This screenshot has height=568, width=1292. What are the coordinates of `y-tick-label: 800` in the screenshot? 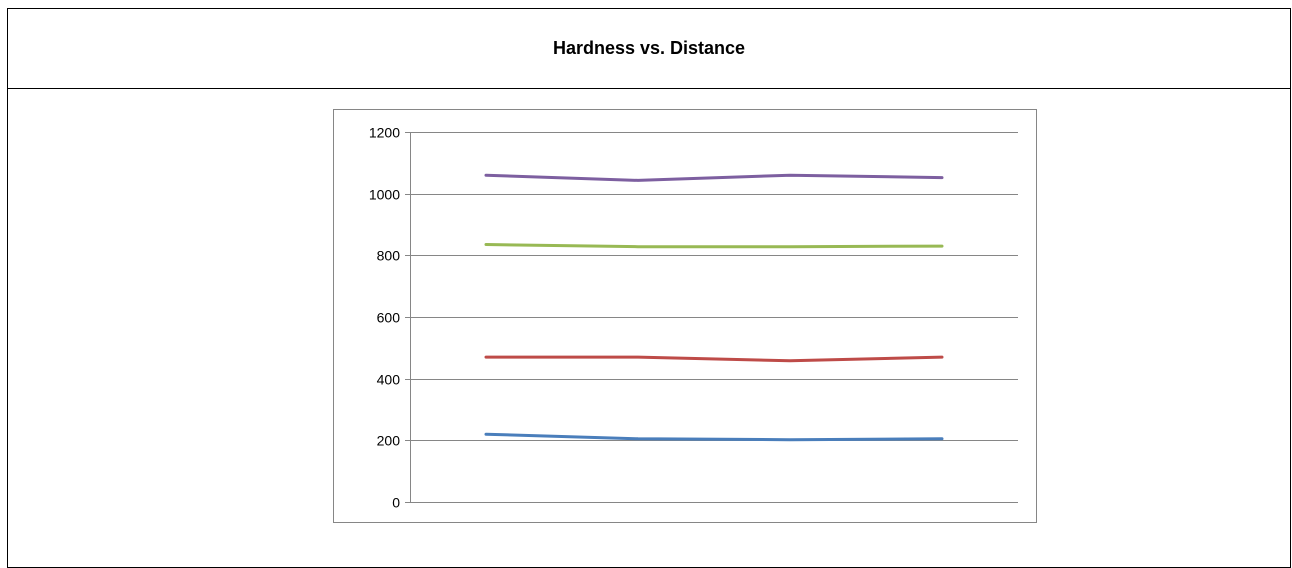 It's located at (389, 256).